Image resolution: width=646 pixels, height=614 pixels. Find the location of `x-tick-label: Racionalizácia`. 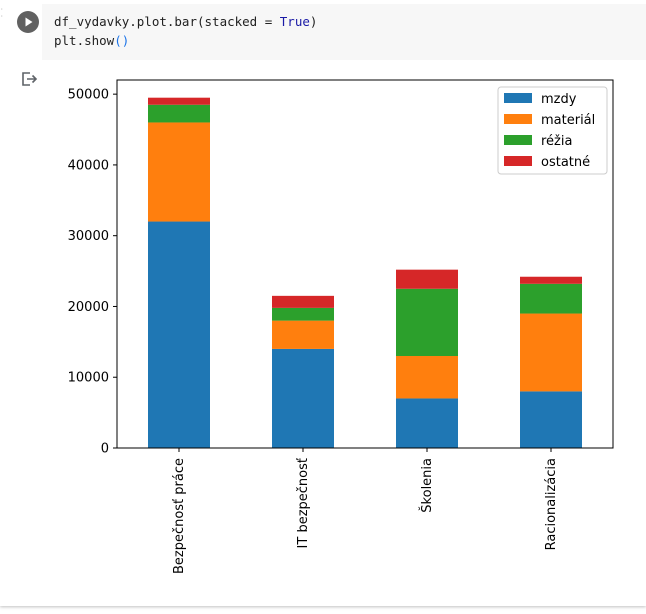

x-tick-label: Racionalizácia is located at coordinates (551, 504).